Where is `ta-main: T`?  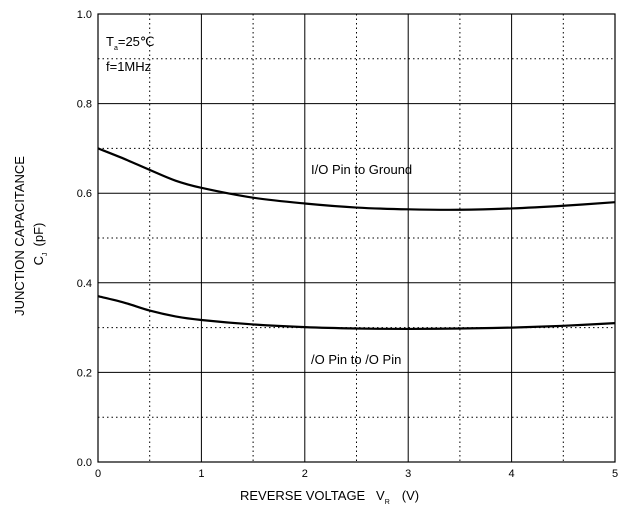
ta-main: T is located at coordinates (110, 41).